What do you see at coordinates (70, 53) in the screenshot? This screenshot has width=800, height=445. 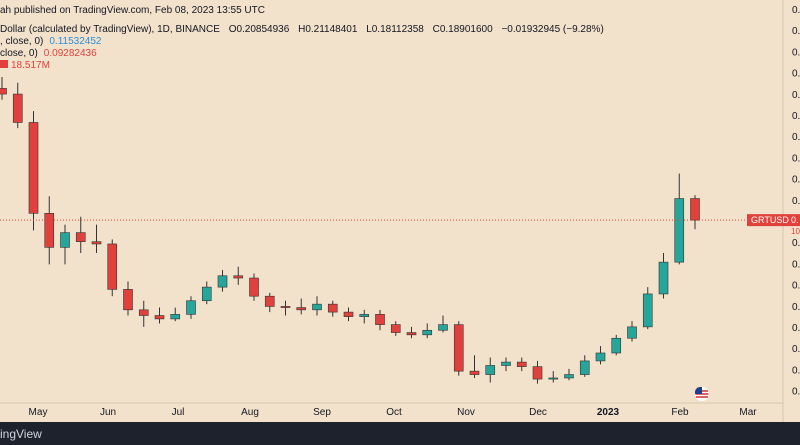 I see `ma2-value: 0.09282436` at bounding box center [70, 53].